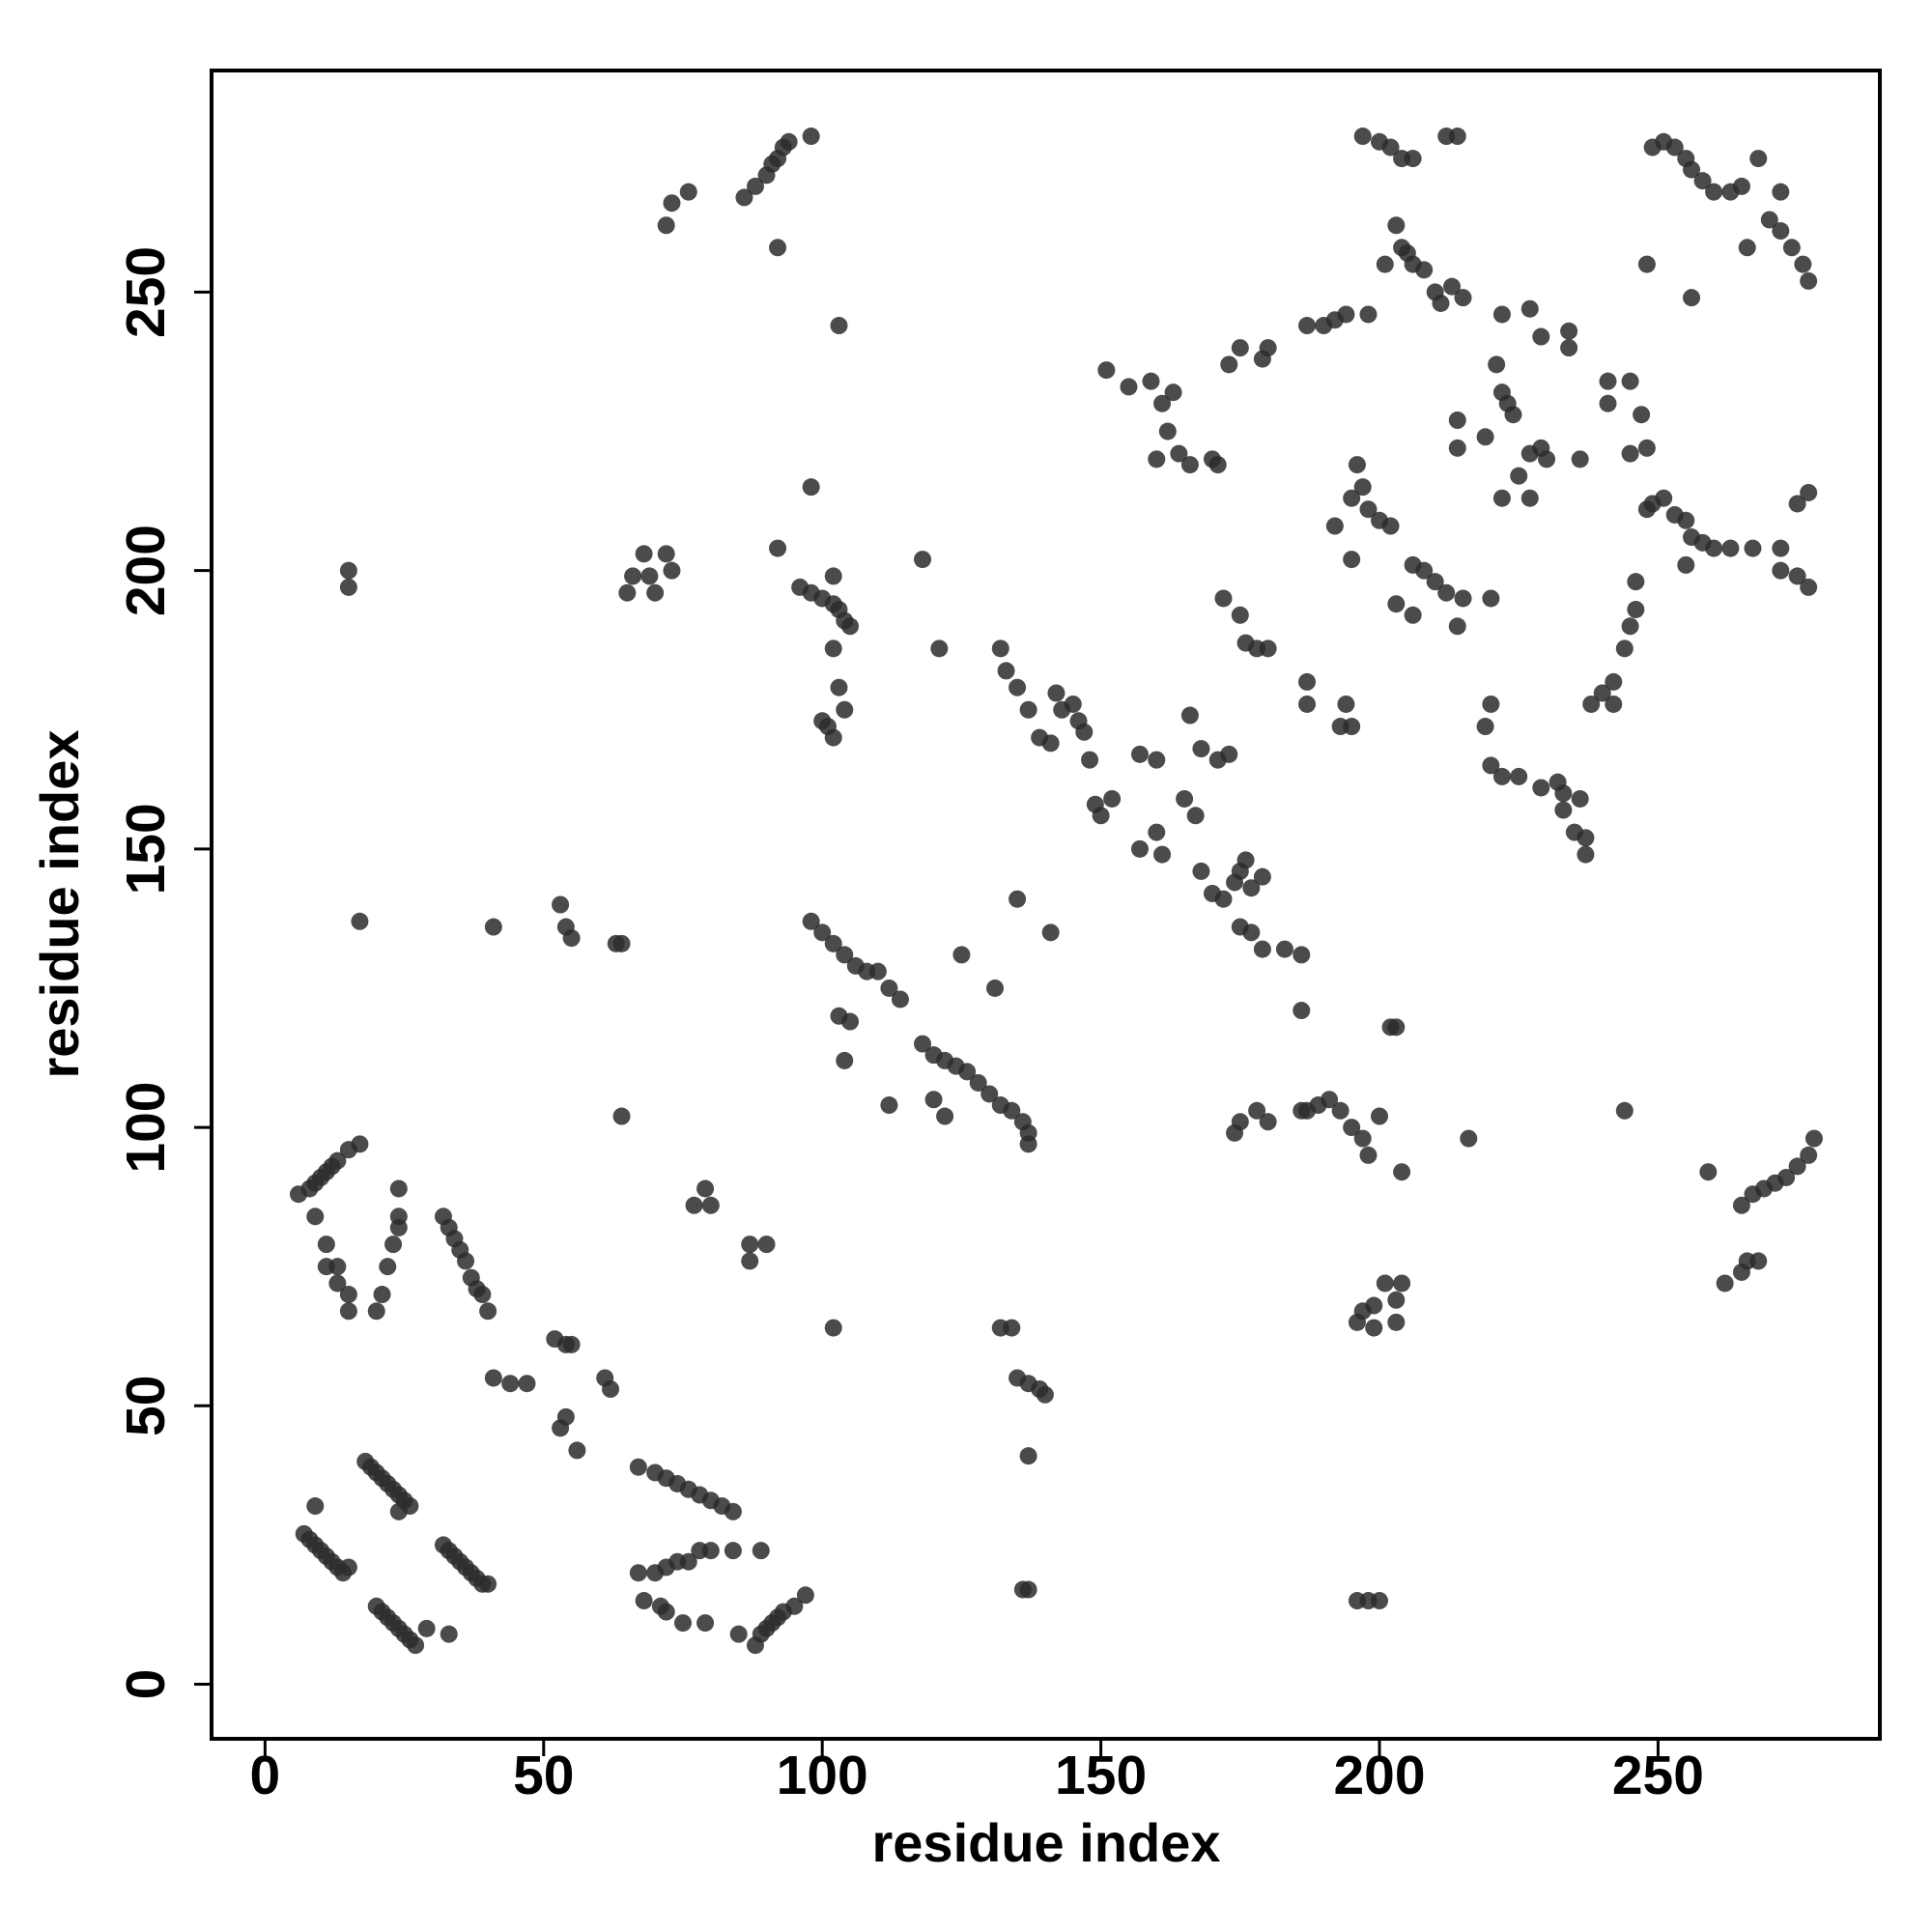  I want to click on x-tick-label: 0, so click(265, 1775).